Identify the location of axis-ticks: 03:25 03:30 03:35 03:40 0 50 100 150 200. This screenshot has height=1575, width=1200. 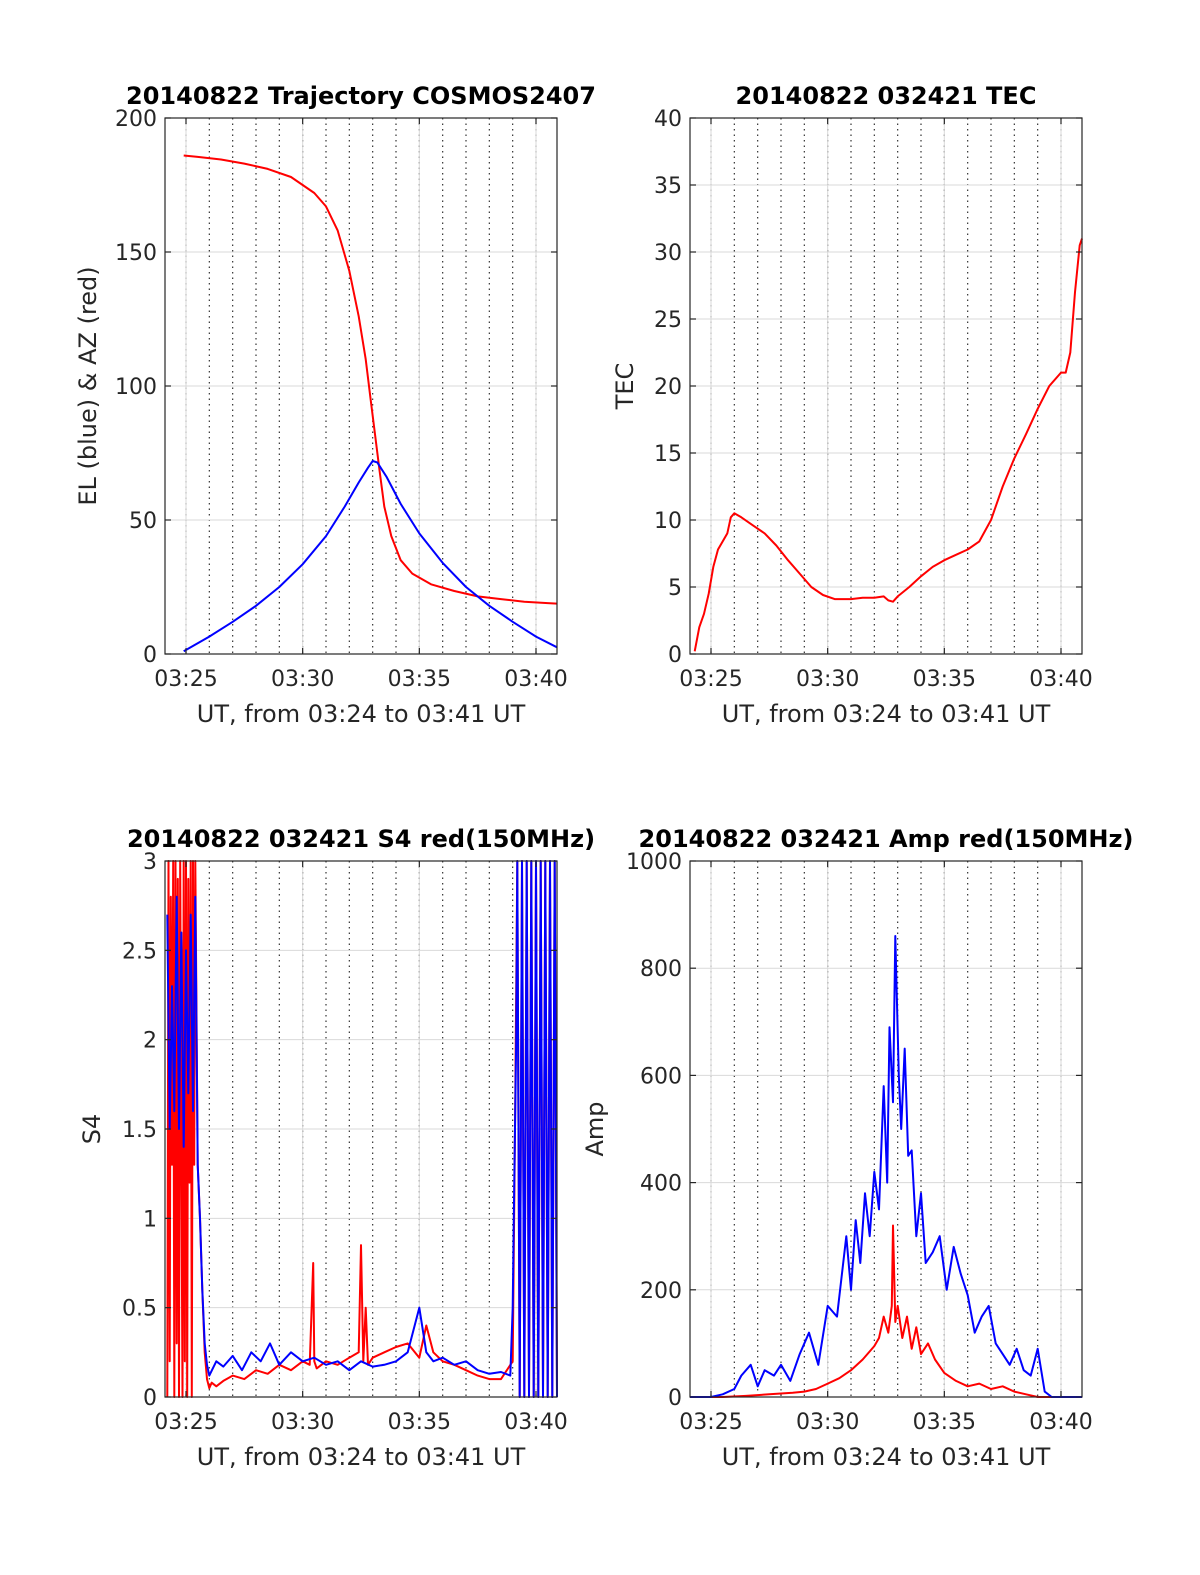
(341, 399).